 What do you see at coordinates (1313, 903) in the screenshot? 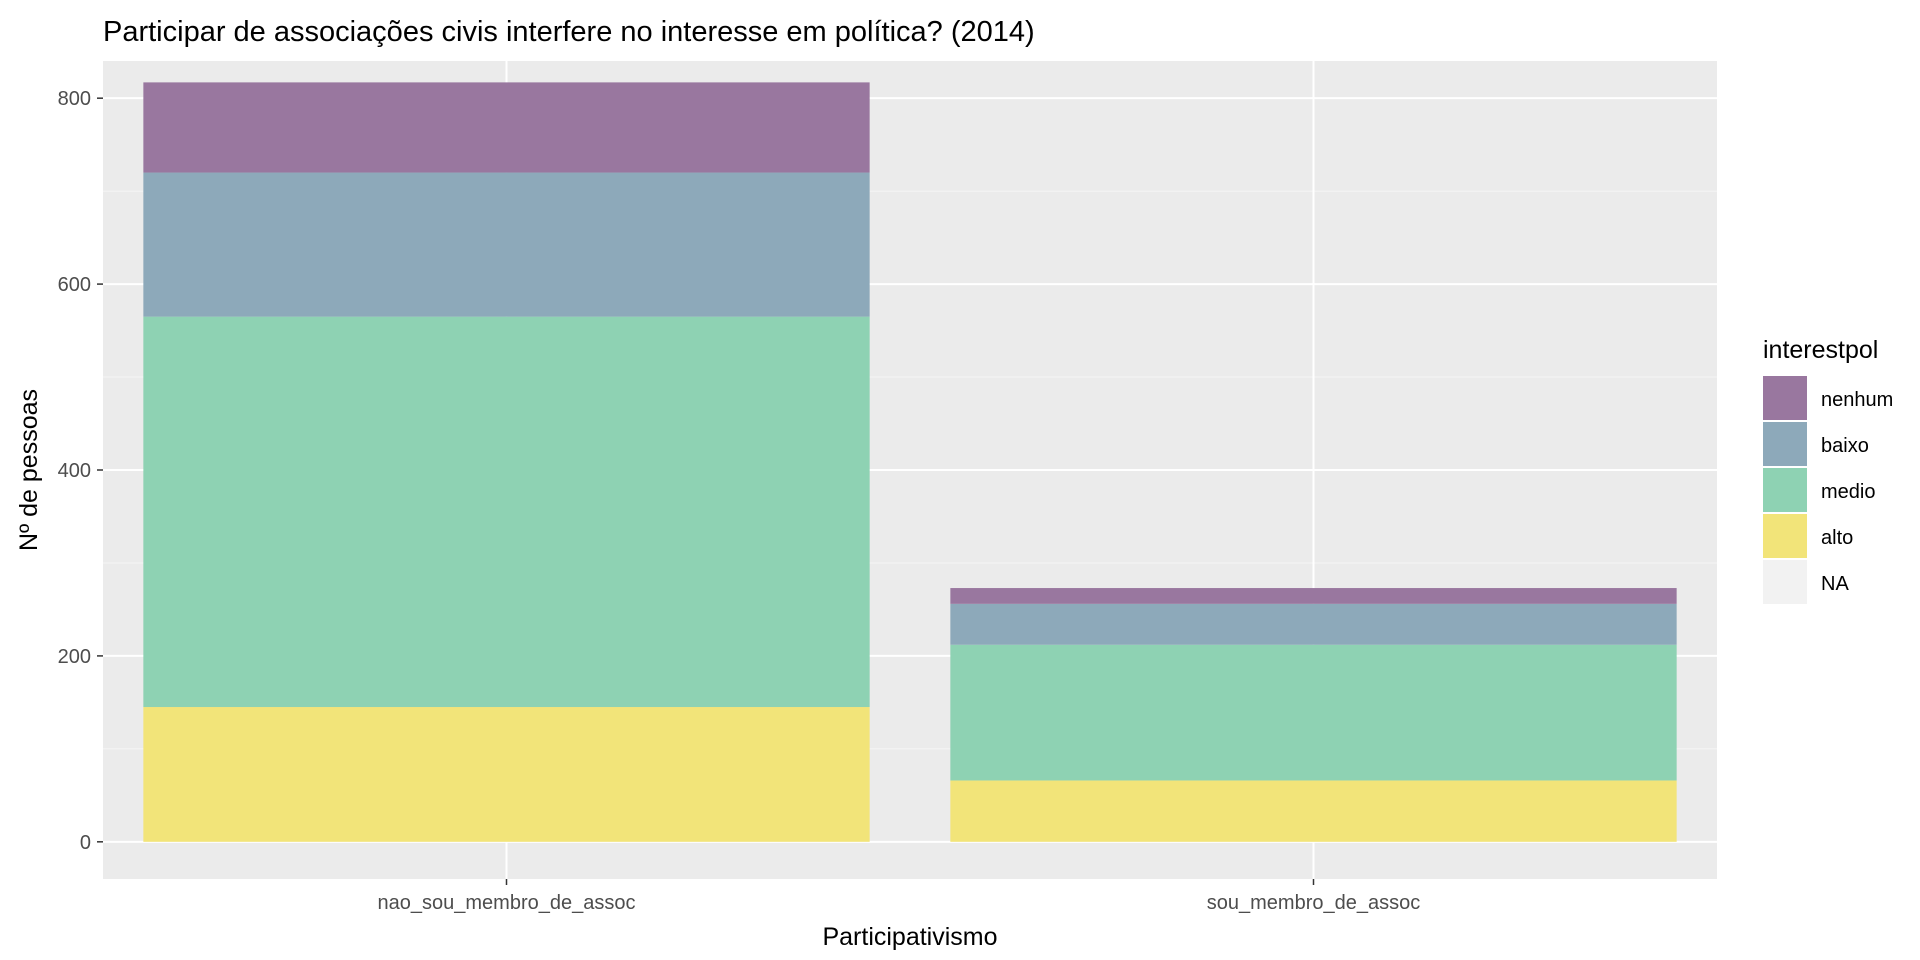
I see `x-tick-label: sou_membro_de_assoc` at bounding box center [1313, 903].